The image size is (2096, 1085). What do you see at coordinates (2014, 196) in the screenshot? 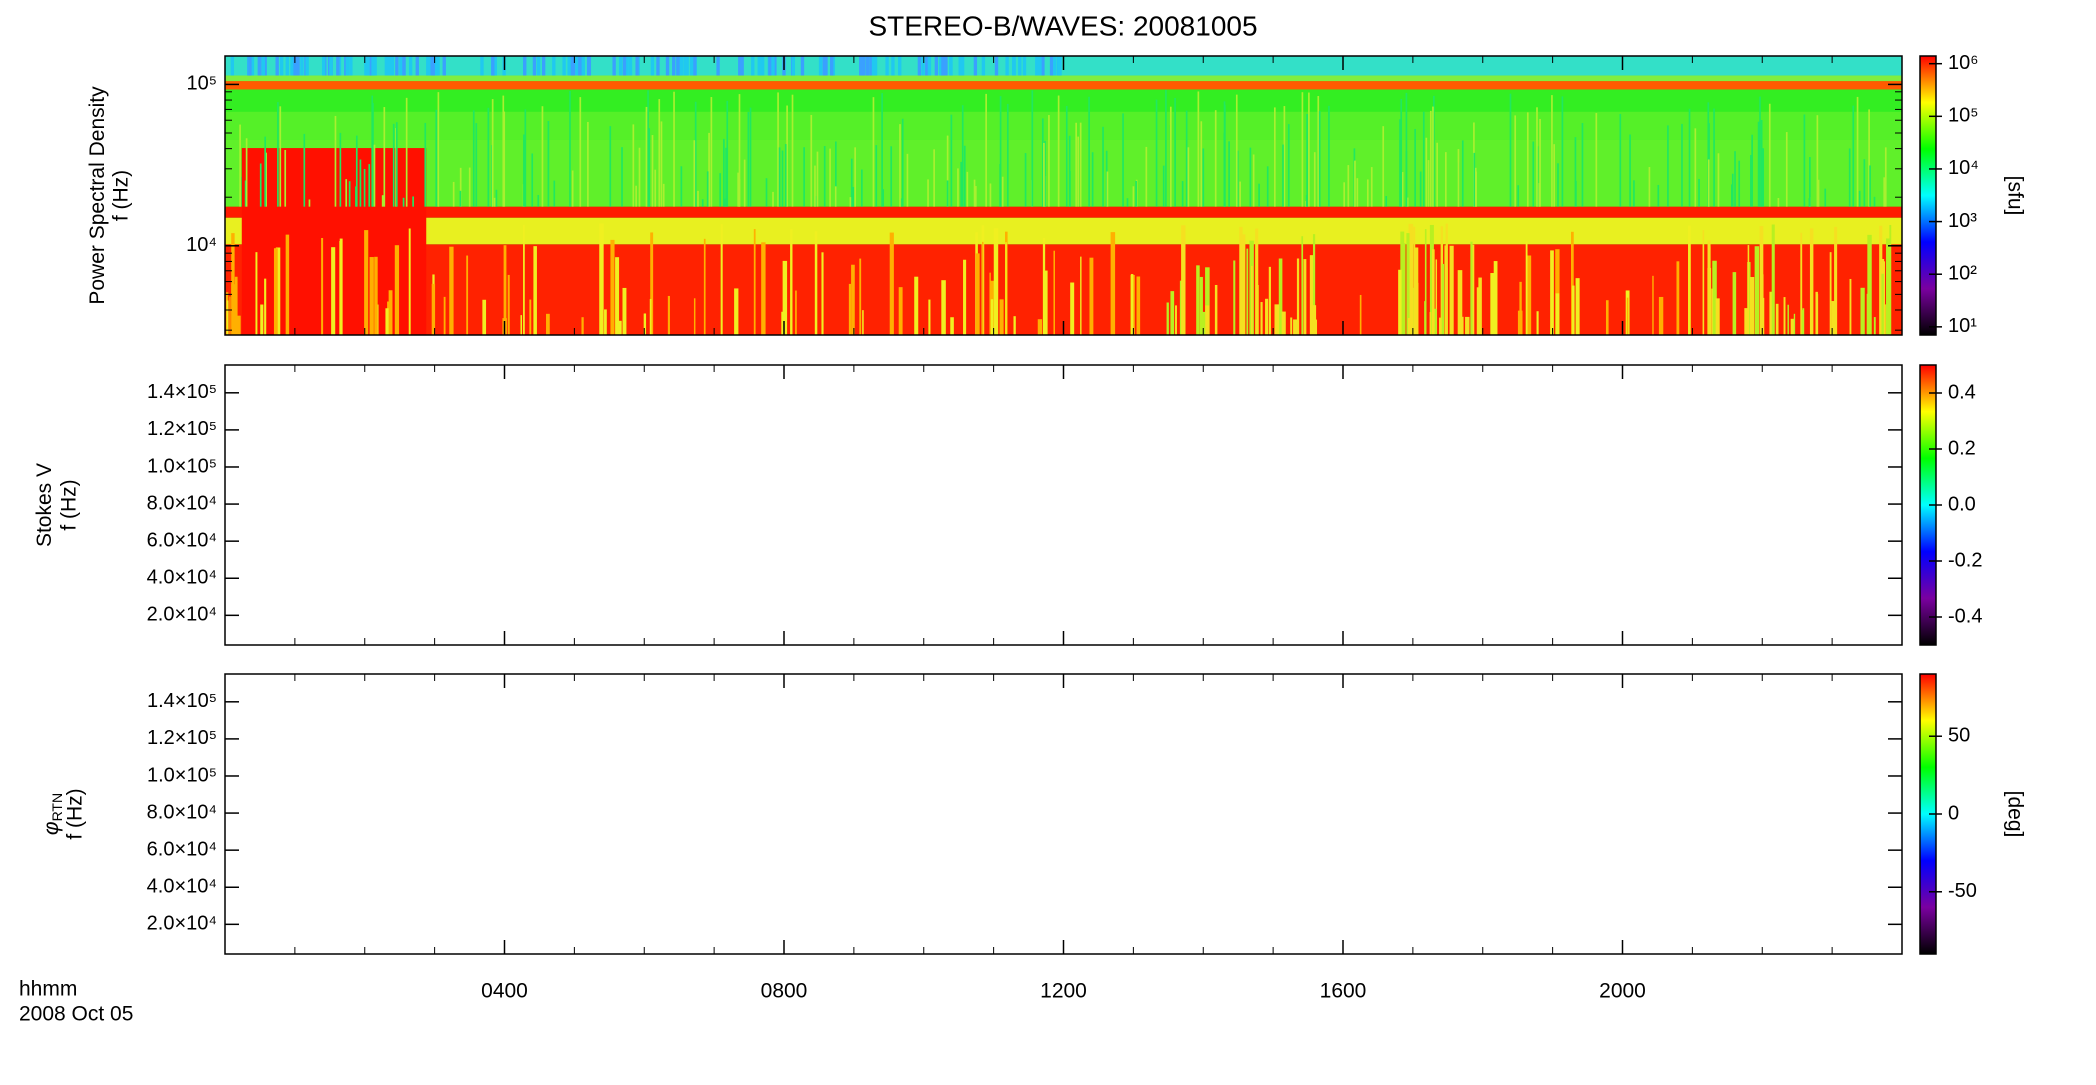
I see `colorbar-label: [sfu]` at bounding box center [2014, 196].